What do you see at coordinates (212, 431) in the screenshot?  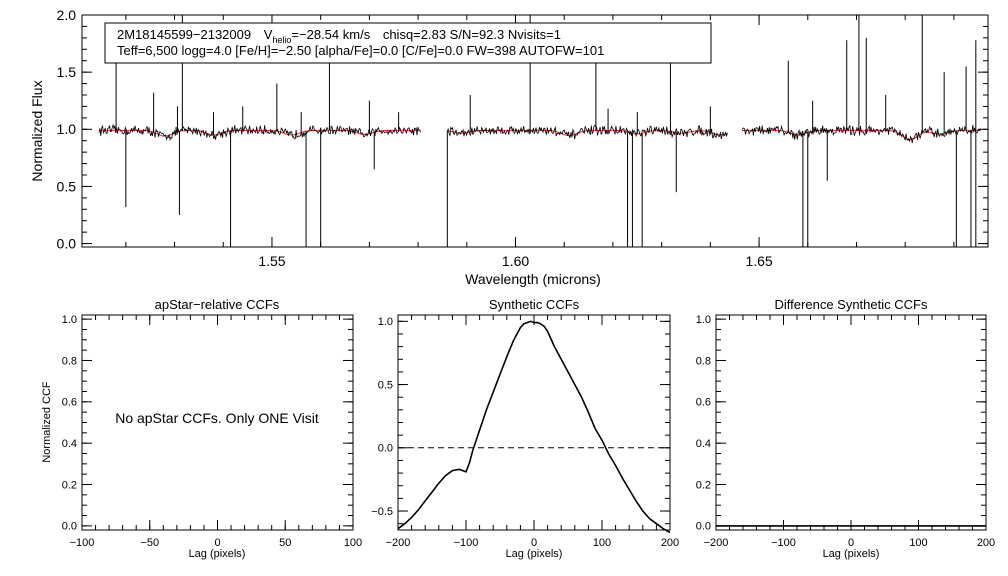 I see `apstar-ccf-ticks: −100 −50 0 50 100 0.0 0.2 0.4 0.6 0.8 1.0` at bounding box center [212, 431].